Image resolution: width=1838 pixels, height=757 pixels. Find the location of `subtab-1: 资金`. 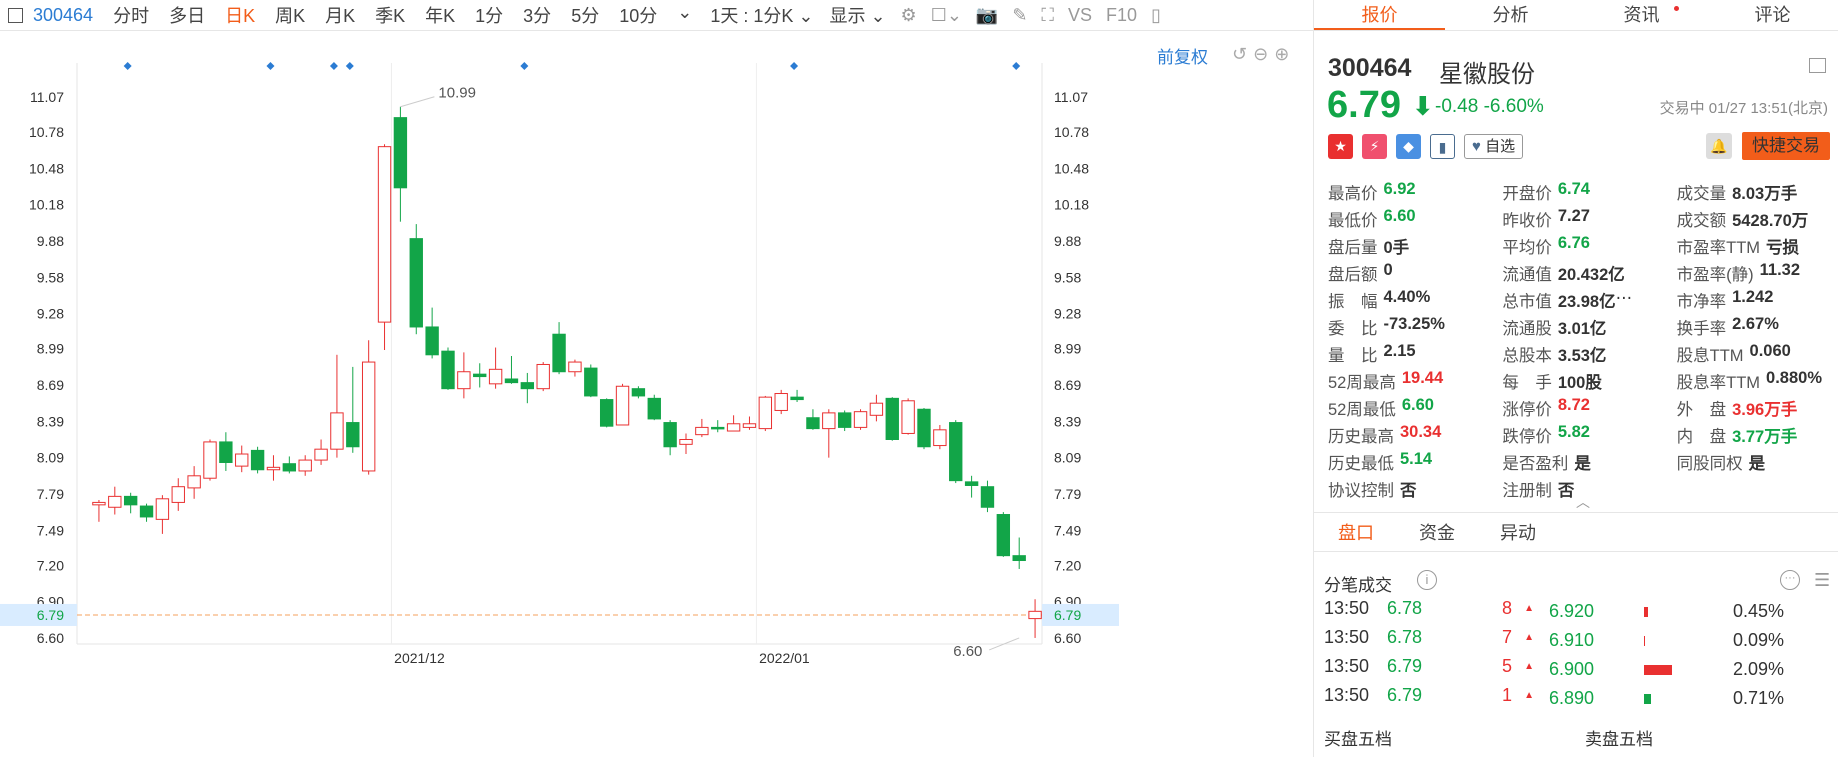

subtab-1: 资金 is located at coordinates (1437, 533).